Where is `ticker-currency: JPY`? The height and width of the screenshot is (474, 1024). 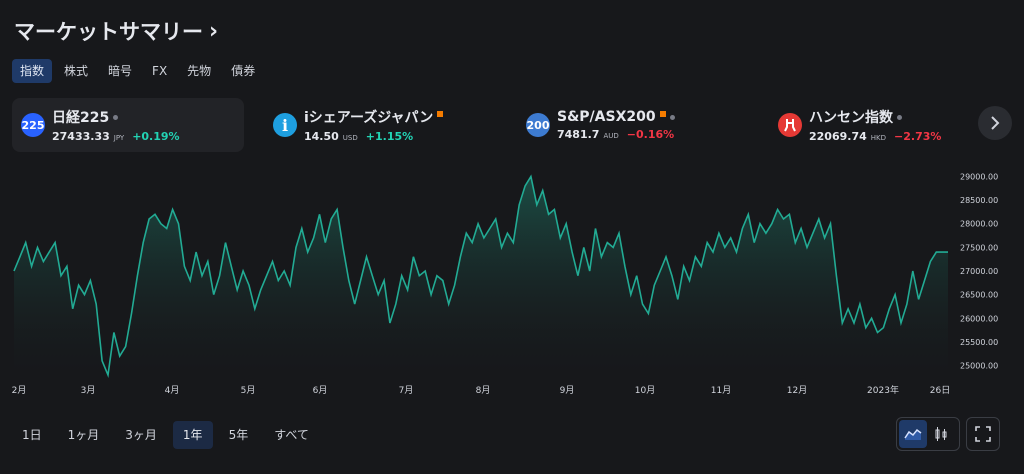 ticker-currency: JPY is located at coordinates (119, 138).